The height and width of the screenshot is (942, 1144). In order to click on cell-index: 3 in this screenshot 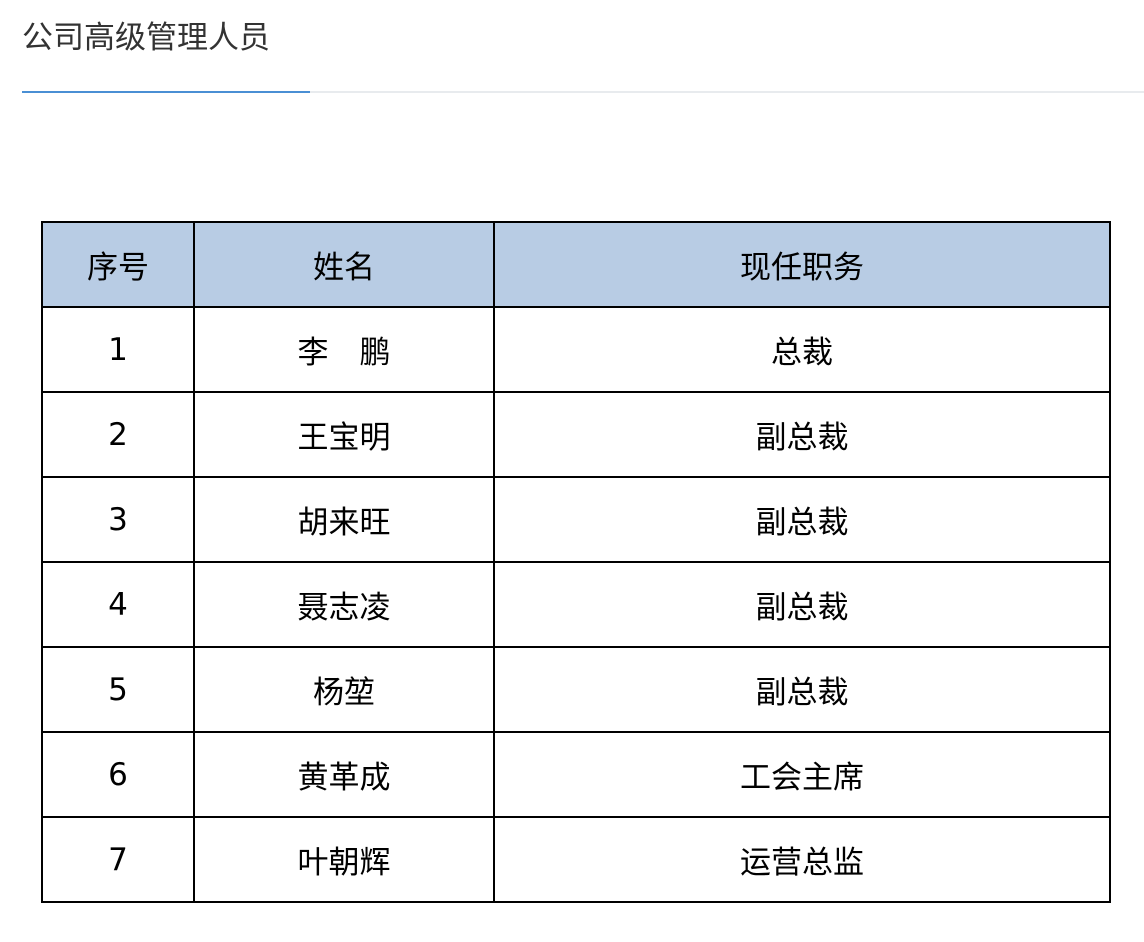, I will do `click(118, 519)`.